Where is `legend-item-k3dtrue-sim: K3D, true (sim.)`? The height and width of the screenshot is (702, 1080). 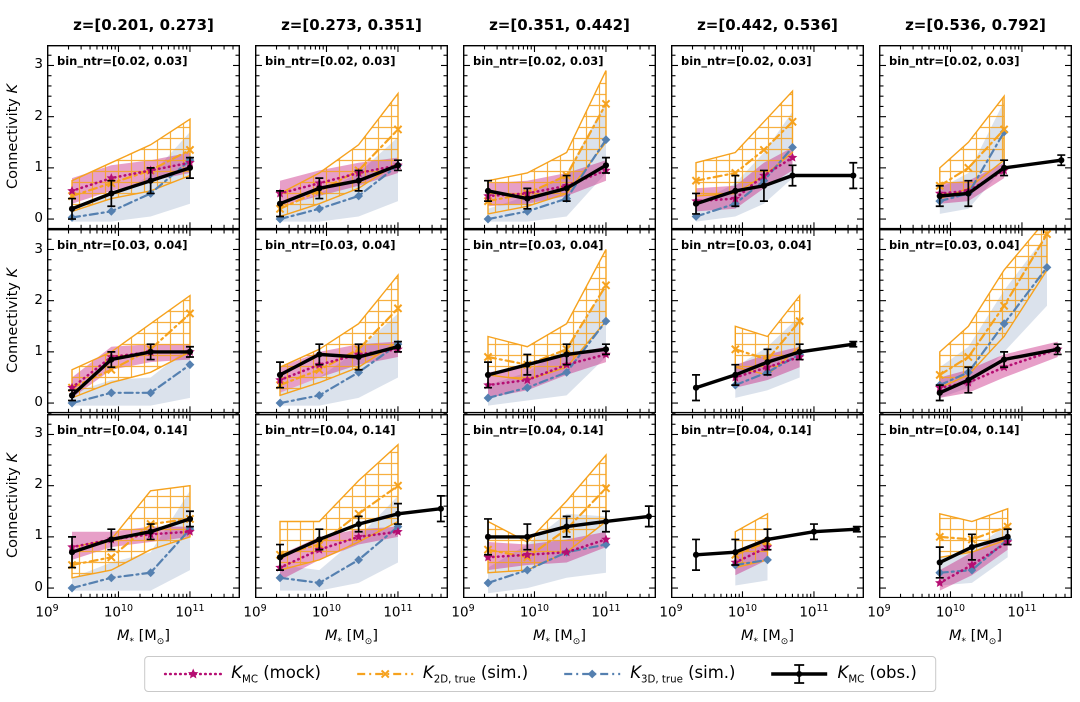
legend-item-k3dtrue-sim: K3D, true (sim.) is located at coordinates (648, 674).